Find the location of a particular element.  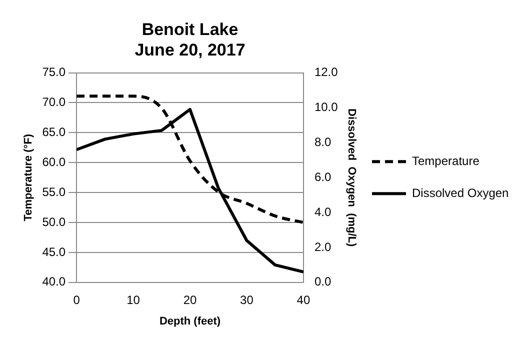

y2-tick-label: 10.0 is located at coordinates (326, 107).